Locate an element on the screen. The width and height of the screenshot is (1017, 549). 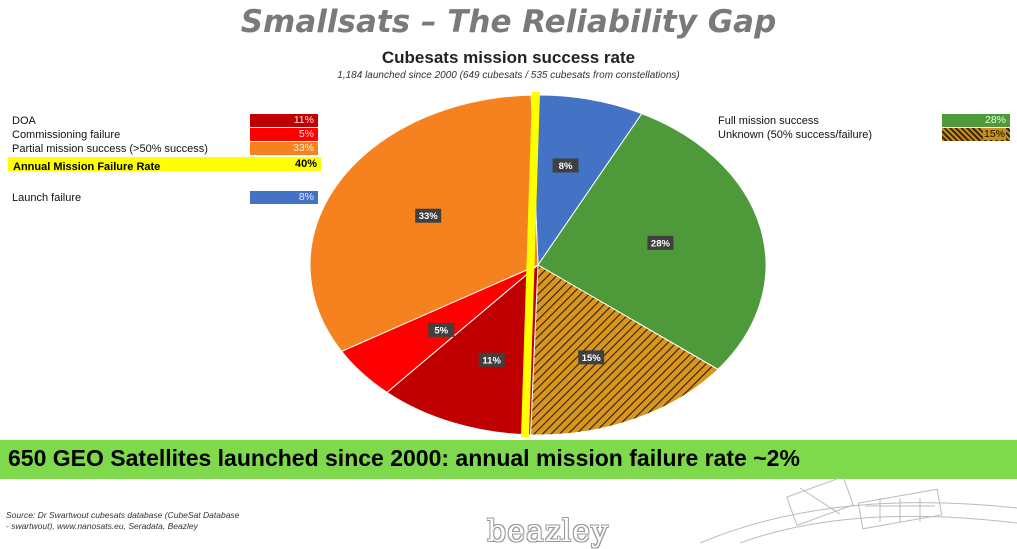
slice-label-text: 28% is located at coordinates (661, 243).